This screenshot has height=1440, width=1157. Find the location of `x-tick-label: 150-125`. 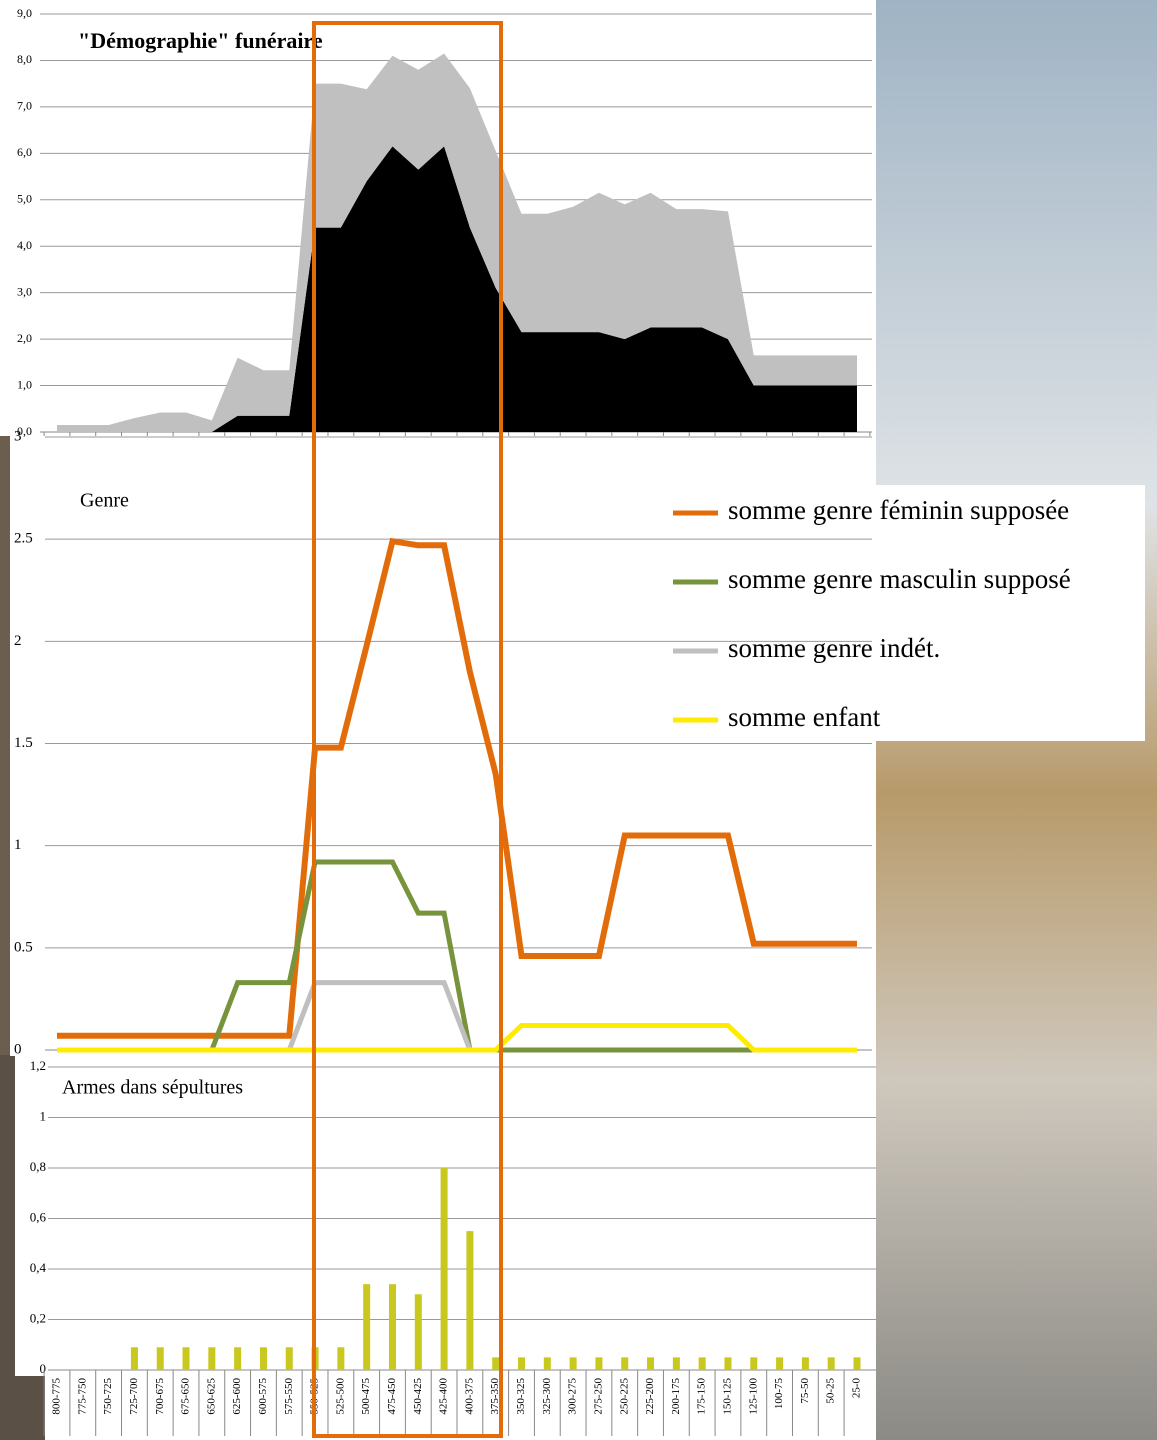

x-tick-label: 150-125 is located at coordinates (727, 1396).